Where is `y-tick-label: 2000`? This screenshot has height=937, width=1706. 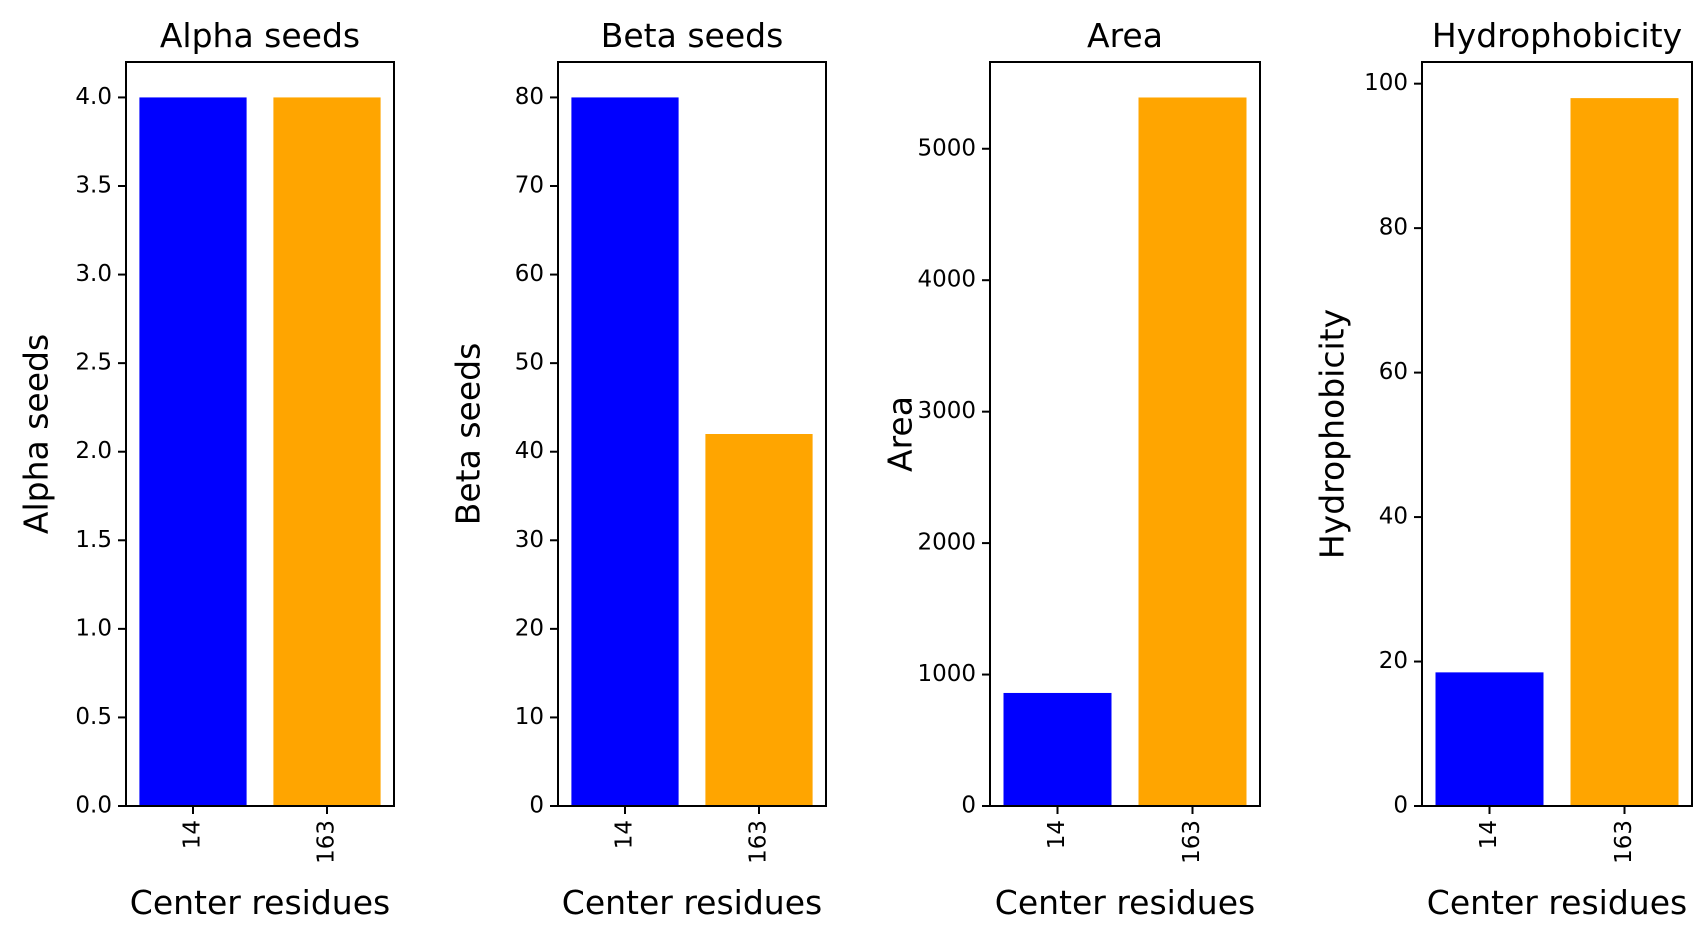 y-tick-label: 2000 is located at coordinates (946, 543).